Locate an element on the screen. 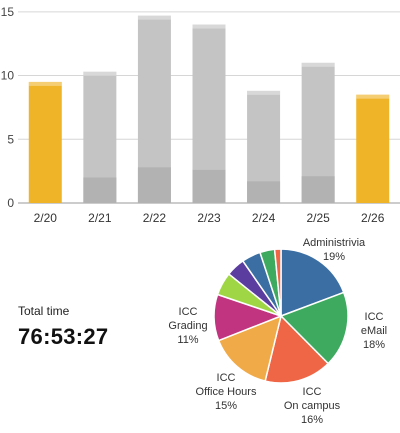  total-time-value: 76:53:27 is located at coordinates (63, 336).